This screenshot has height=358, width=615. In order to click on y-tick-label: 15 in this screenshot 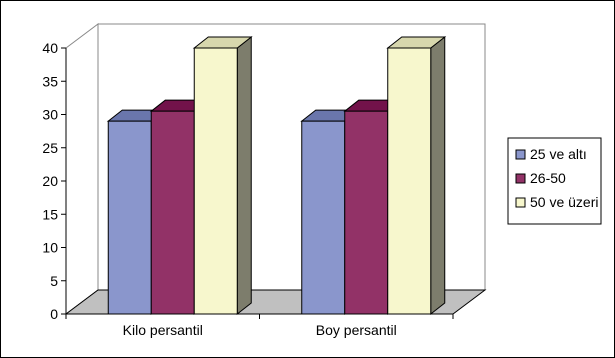, I will do `click(50, 214)`.